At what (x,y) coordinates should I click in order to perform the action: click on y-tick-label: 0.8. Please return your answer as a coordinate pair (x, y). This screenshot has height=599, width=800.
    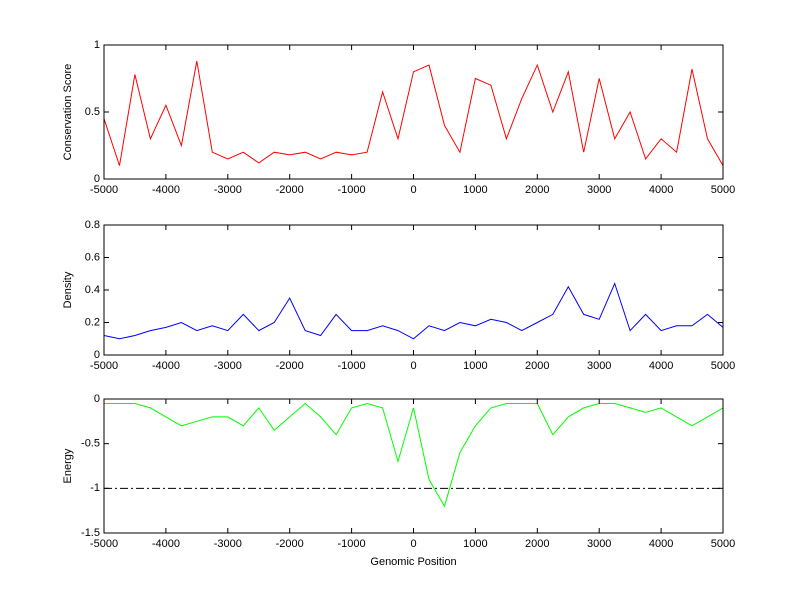
    Looking at the image, I should click on (92, 225).